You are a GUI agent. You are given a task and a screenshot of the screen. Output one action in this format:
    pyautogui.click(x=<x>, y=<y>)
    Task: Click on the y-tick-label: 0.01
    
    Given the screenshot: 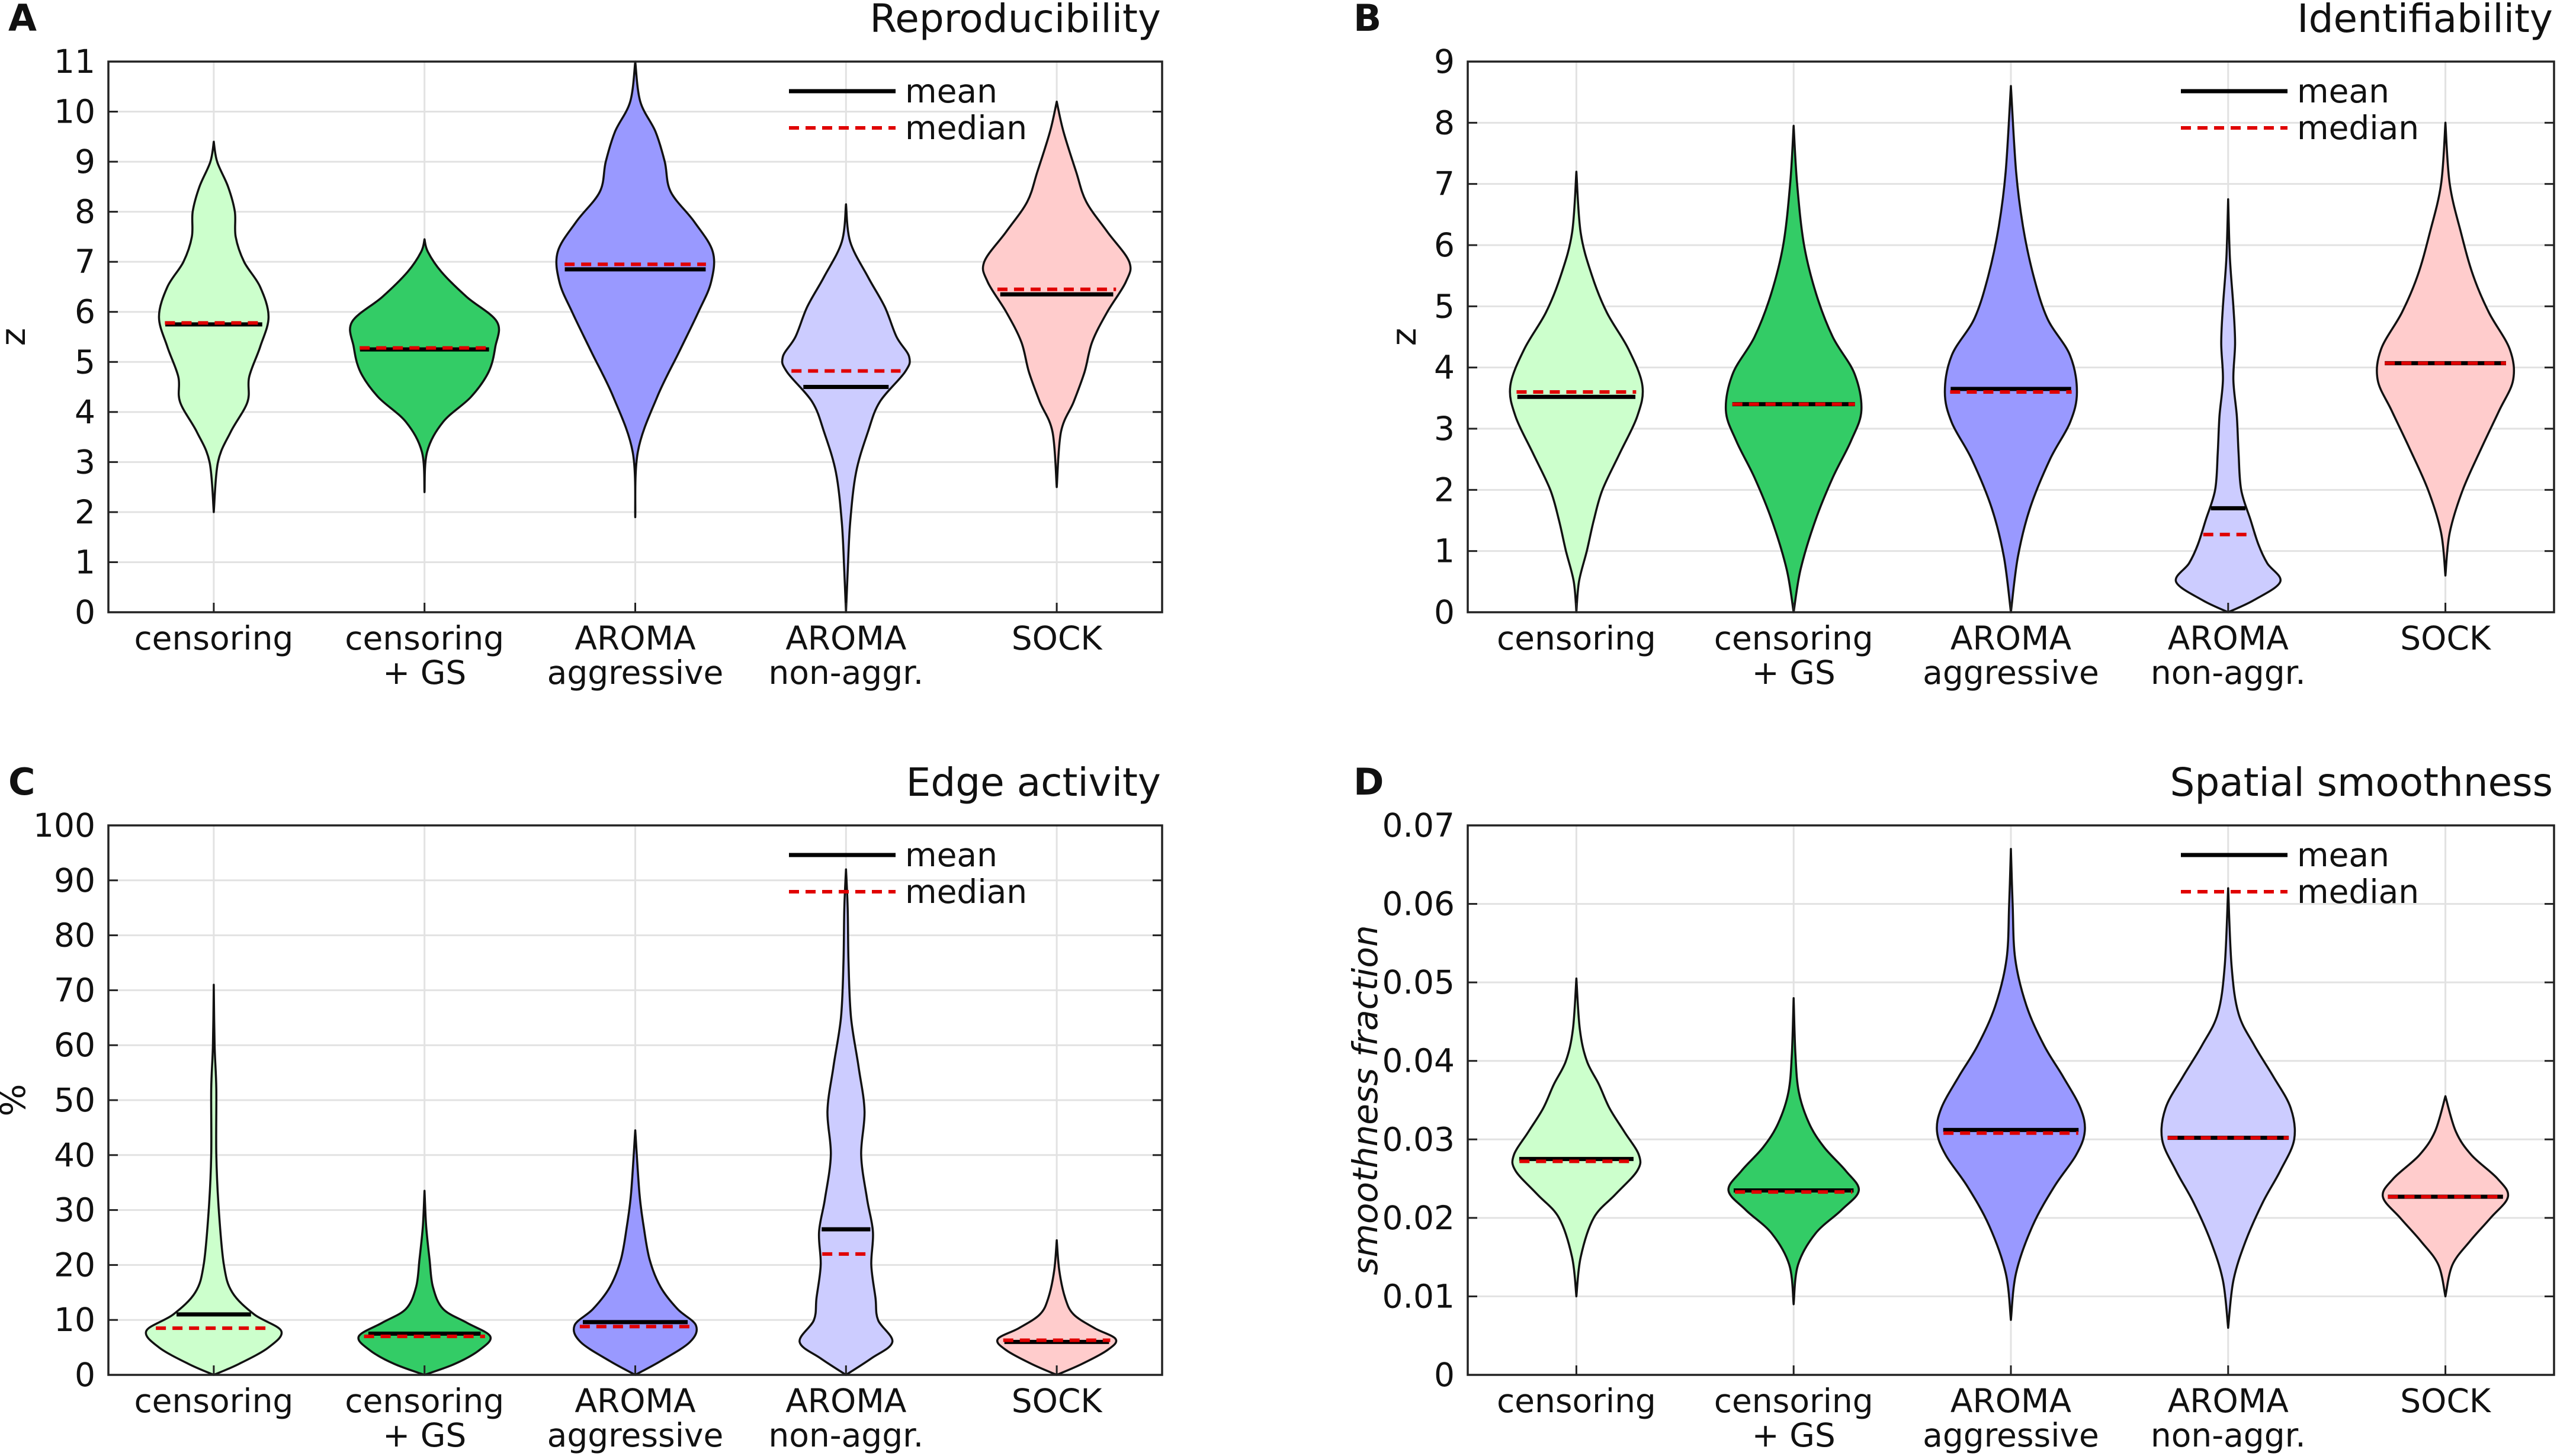 What is the action you would take?
    pyautogui.click(x=1418, y=1296)
    